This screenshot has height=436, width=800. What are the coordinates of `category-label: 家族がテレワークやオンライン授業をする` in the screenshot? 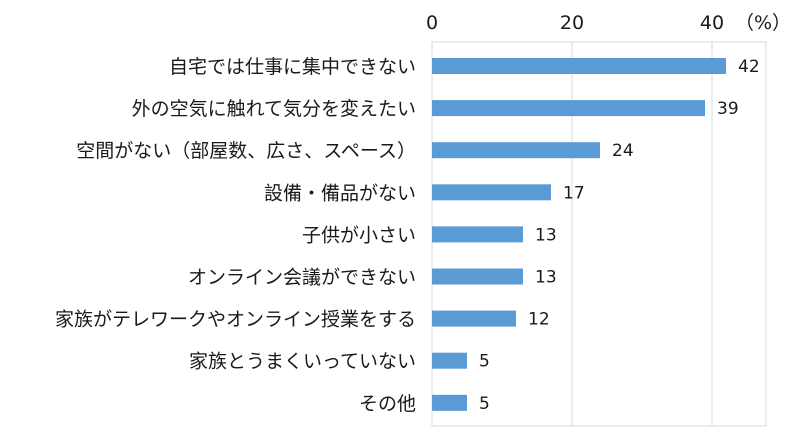 It's located at (235, 320).